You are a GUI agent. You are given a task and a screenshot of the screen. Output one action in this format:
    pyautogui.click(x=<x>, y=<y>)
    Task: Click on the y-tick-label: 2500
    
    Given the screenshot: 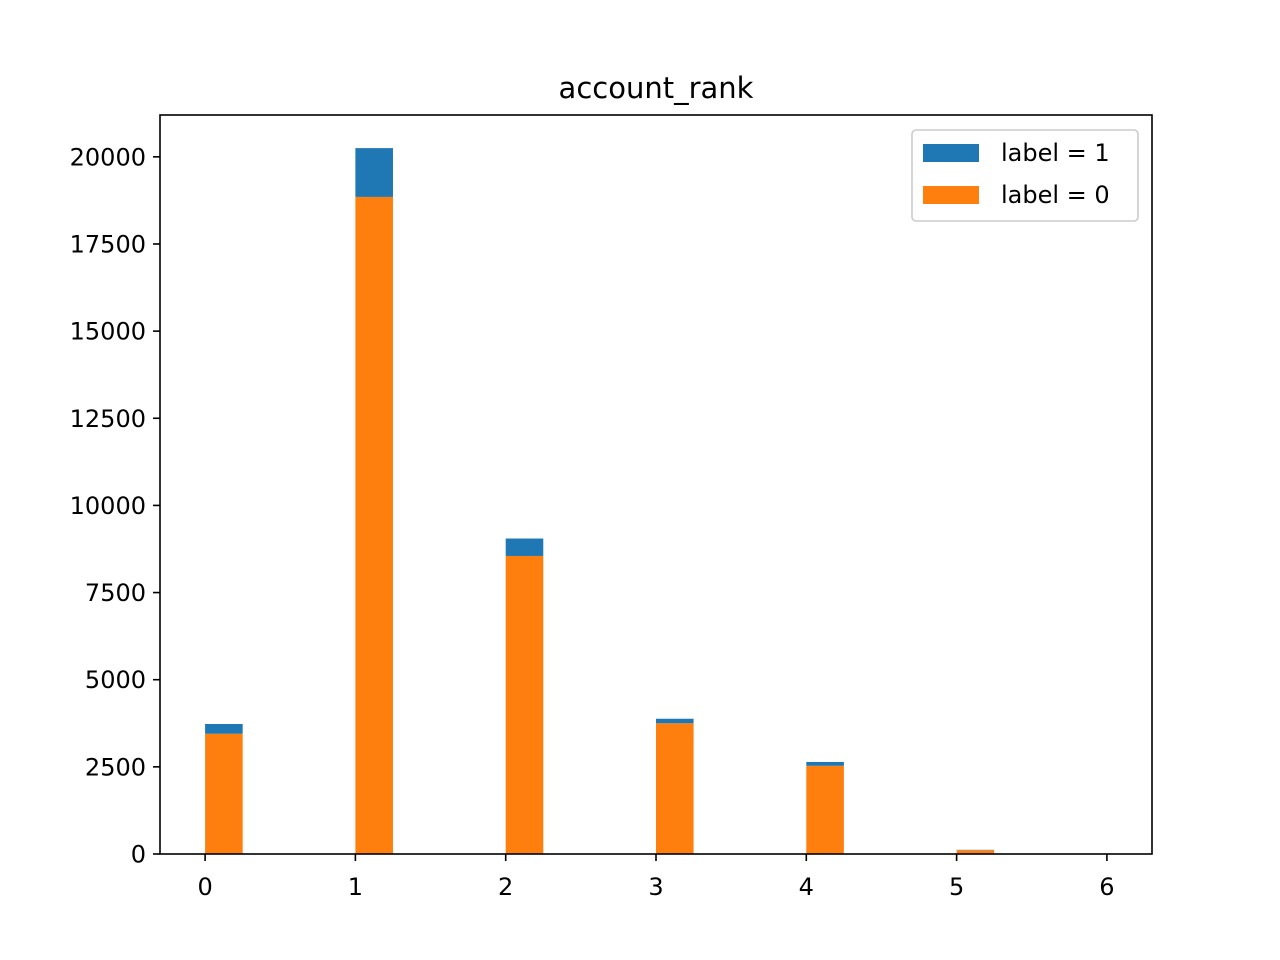 What is the action you would take?
    pyautogui.click(x=115, y=767)
    